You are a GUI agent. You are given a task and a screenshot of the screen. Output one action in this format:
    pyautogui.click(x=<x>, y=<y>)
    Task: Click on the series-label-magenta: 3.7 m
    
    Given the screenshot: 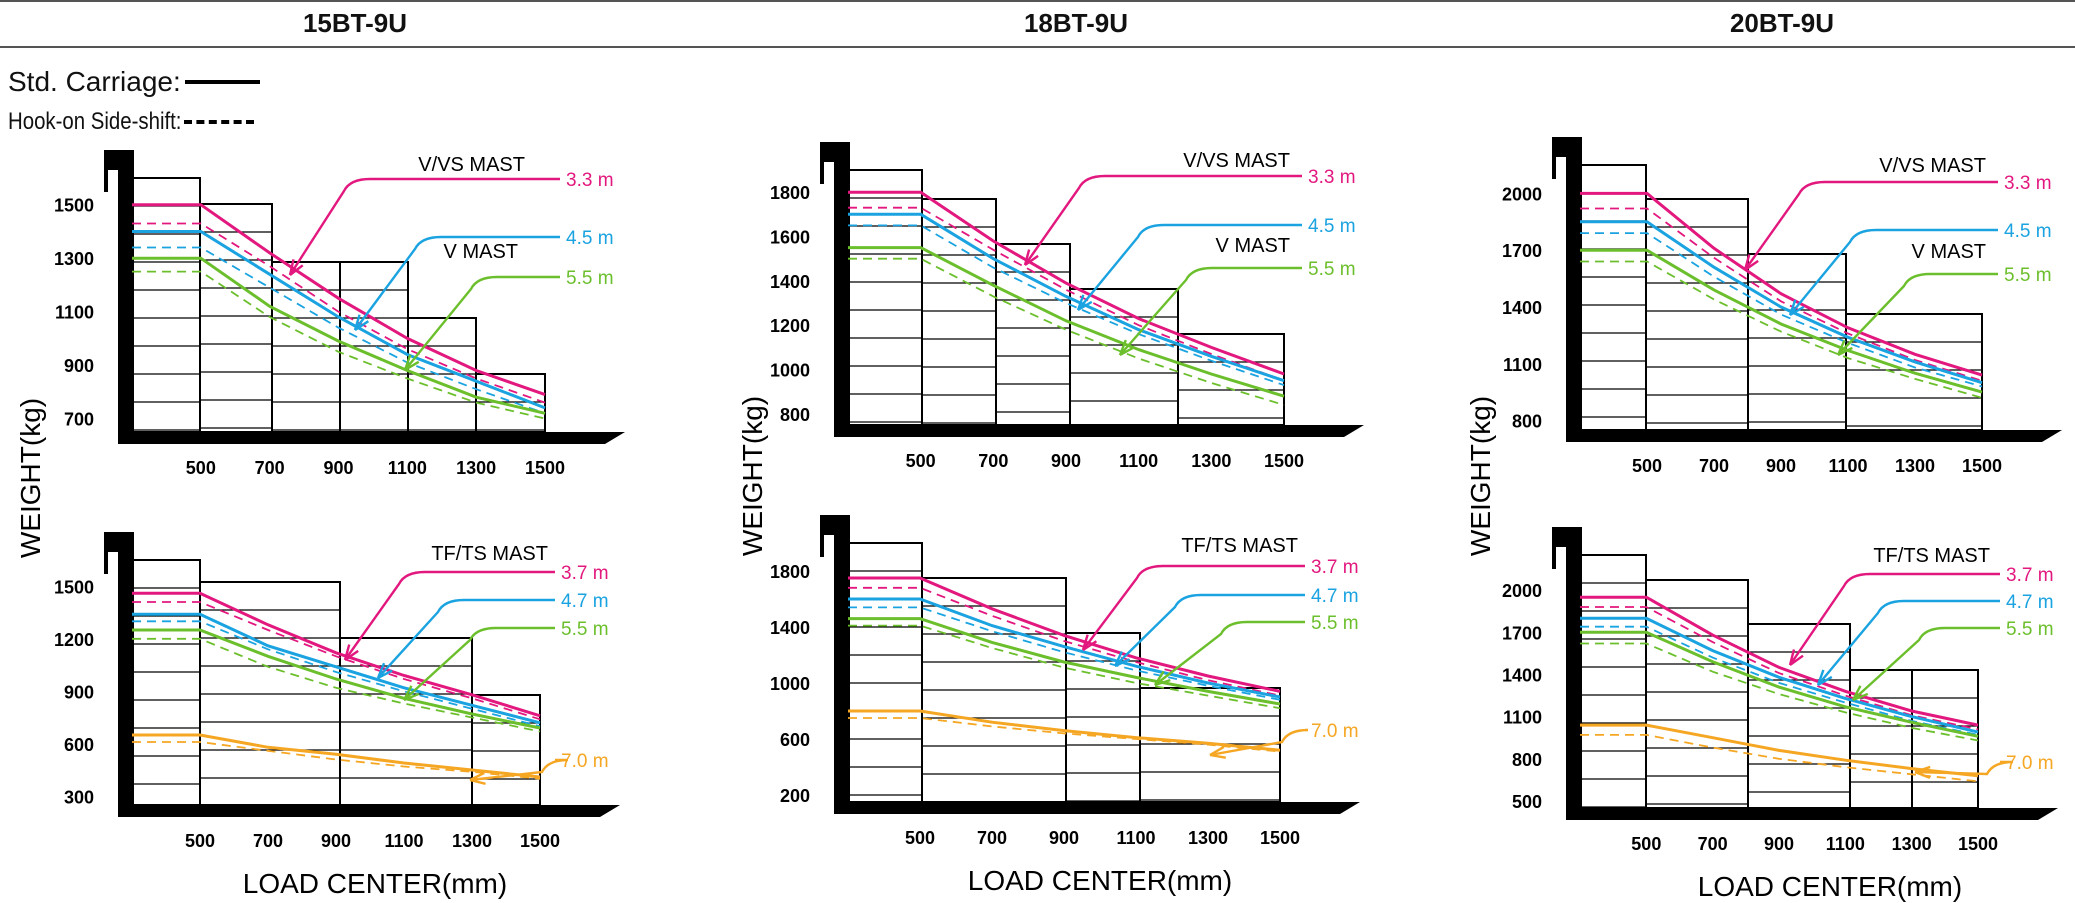 What is the action you would take?
    pyautogui.click(x=585, y=573)
    